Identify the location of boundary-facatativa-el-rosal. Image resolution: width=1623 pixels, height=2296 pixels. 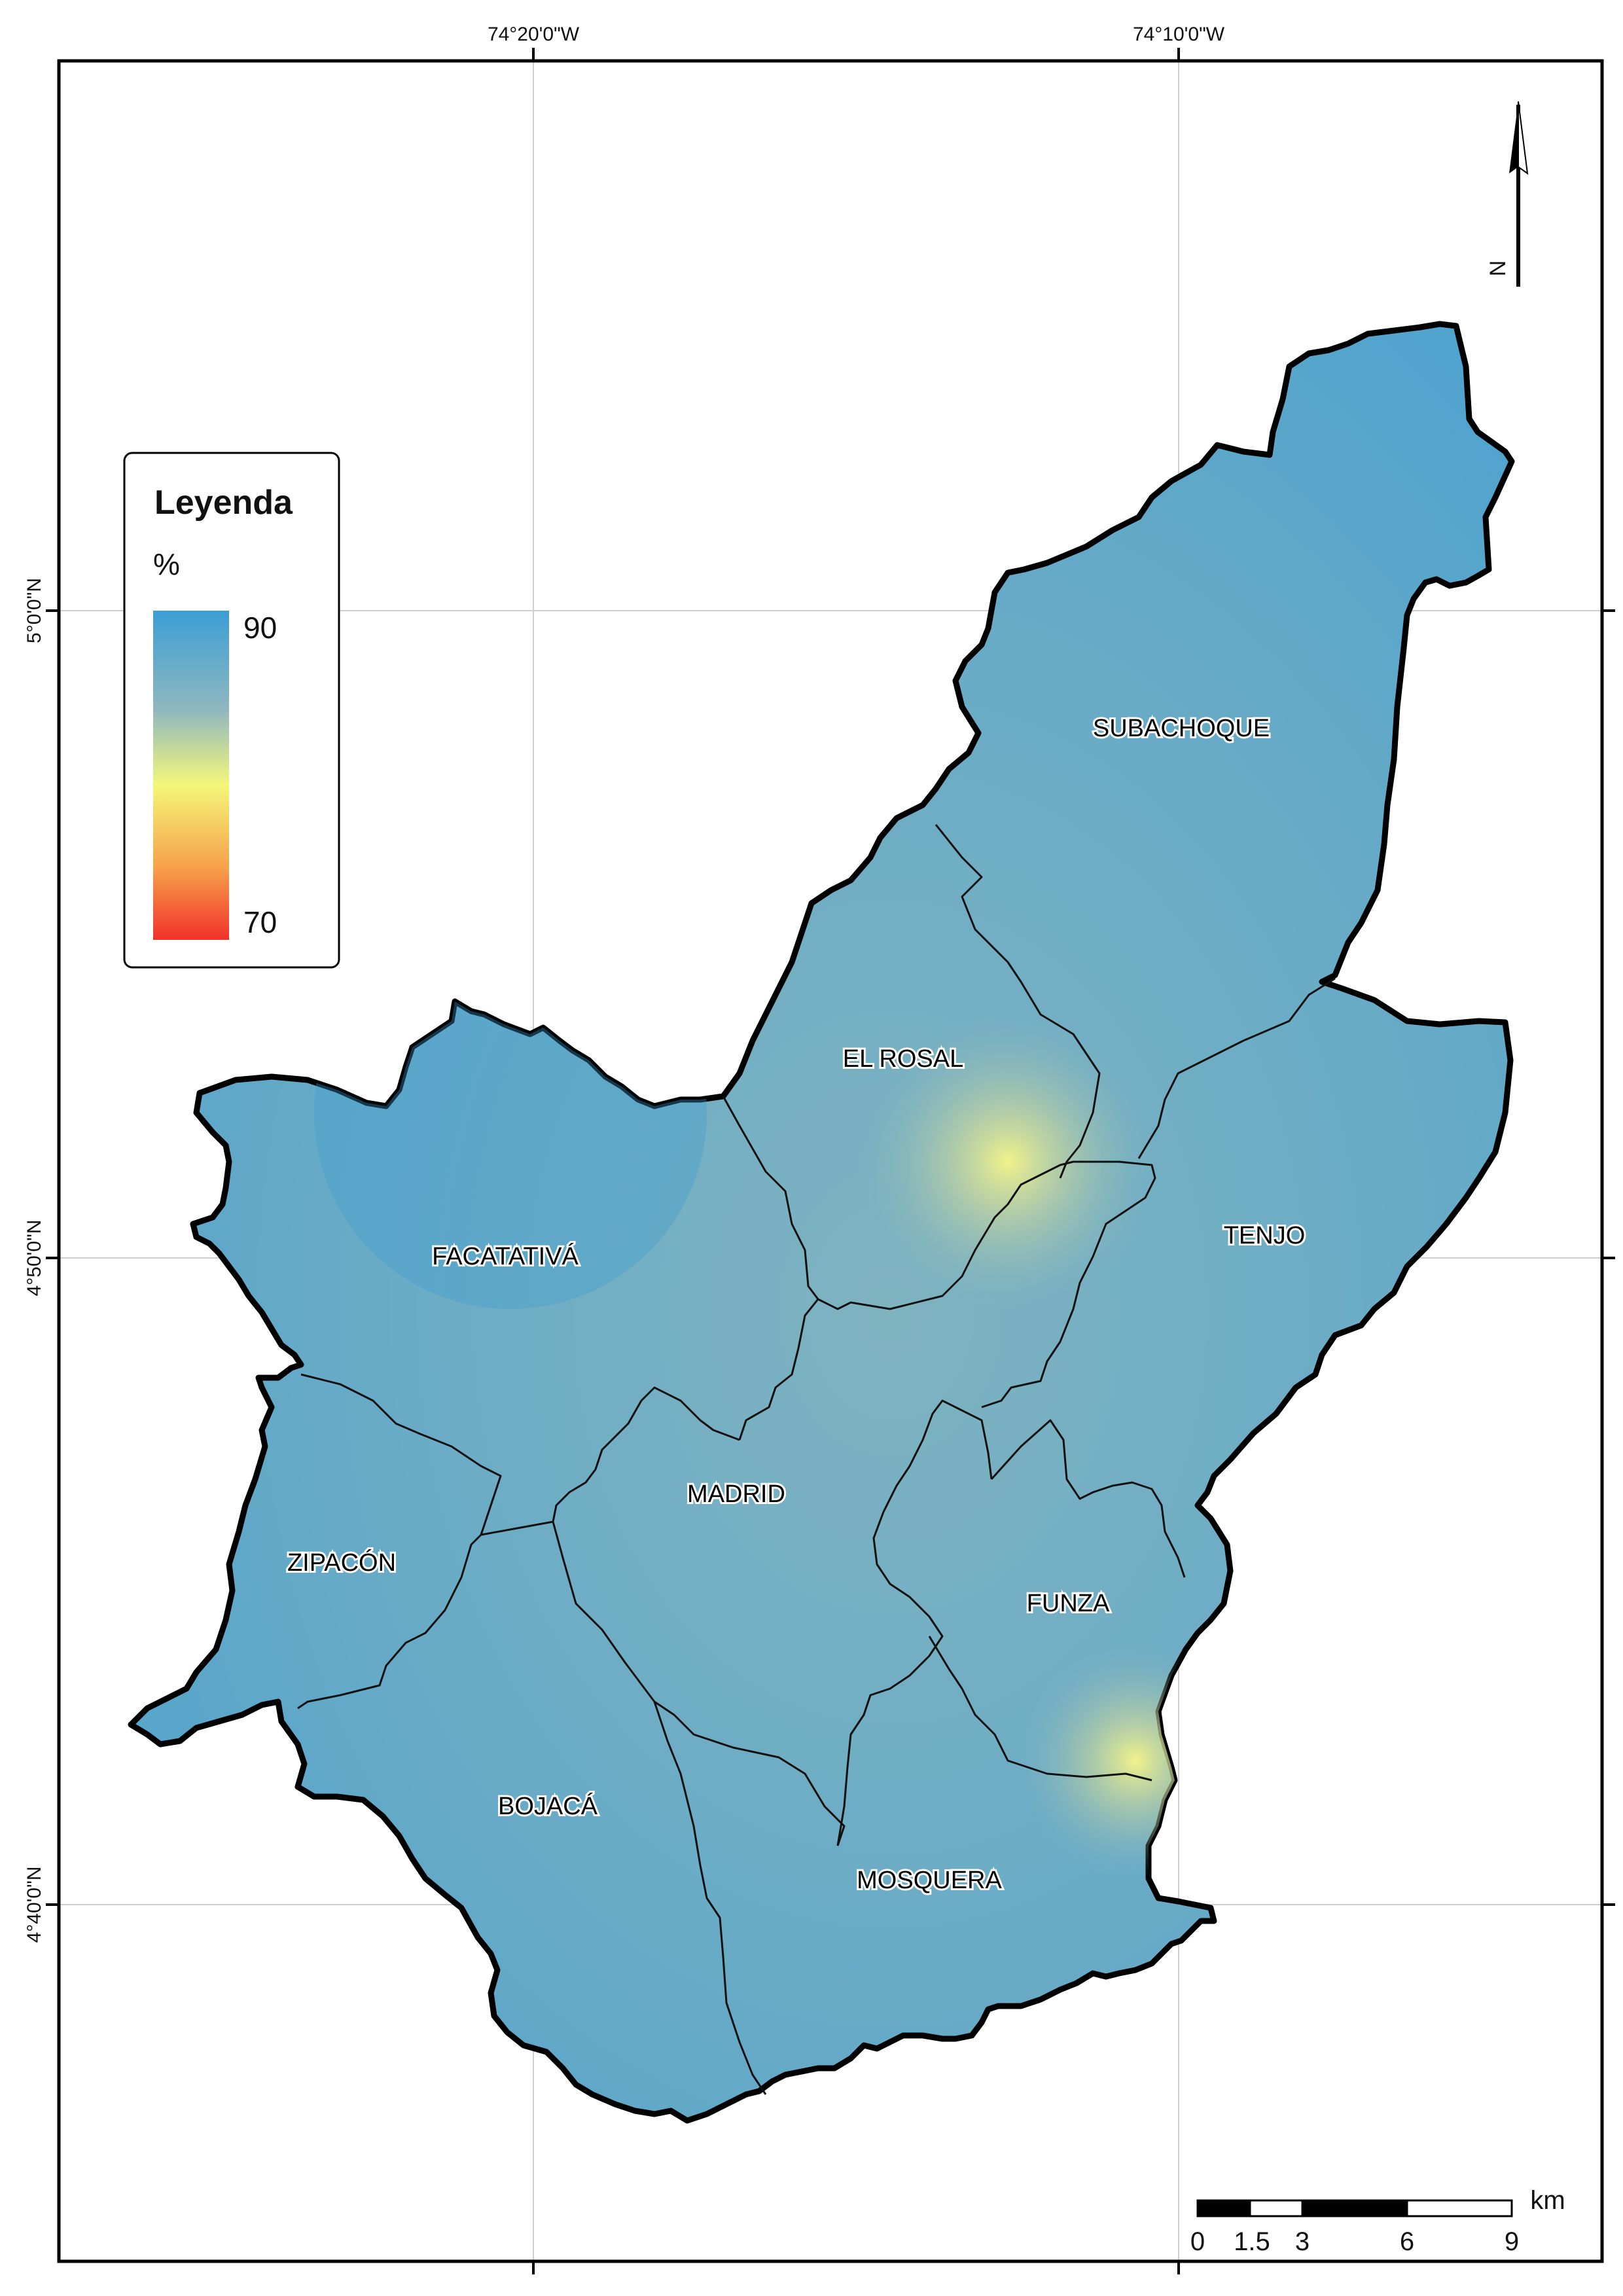
(939, 1252).